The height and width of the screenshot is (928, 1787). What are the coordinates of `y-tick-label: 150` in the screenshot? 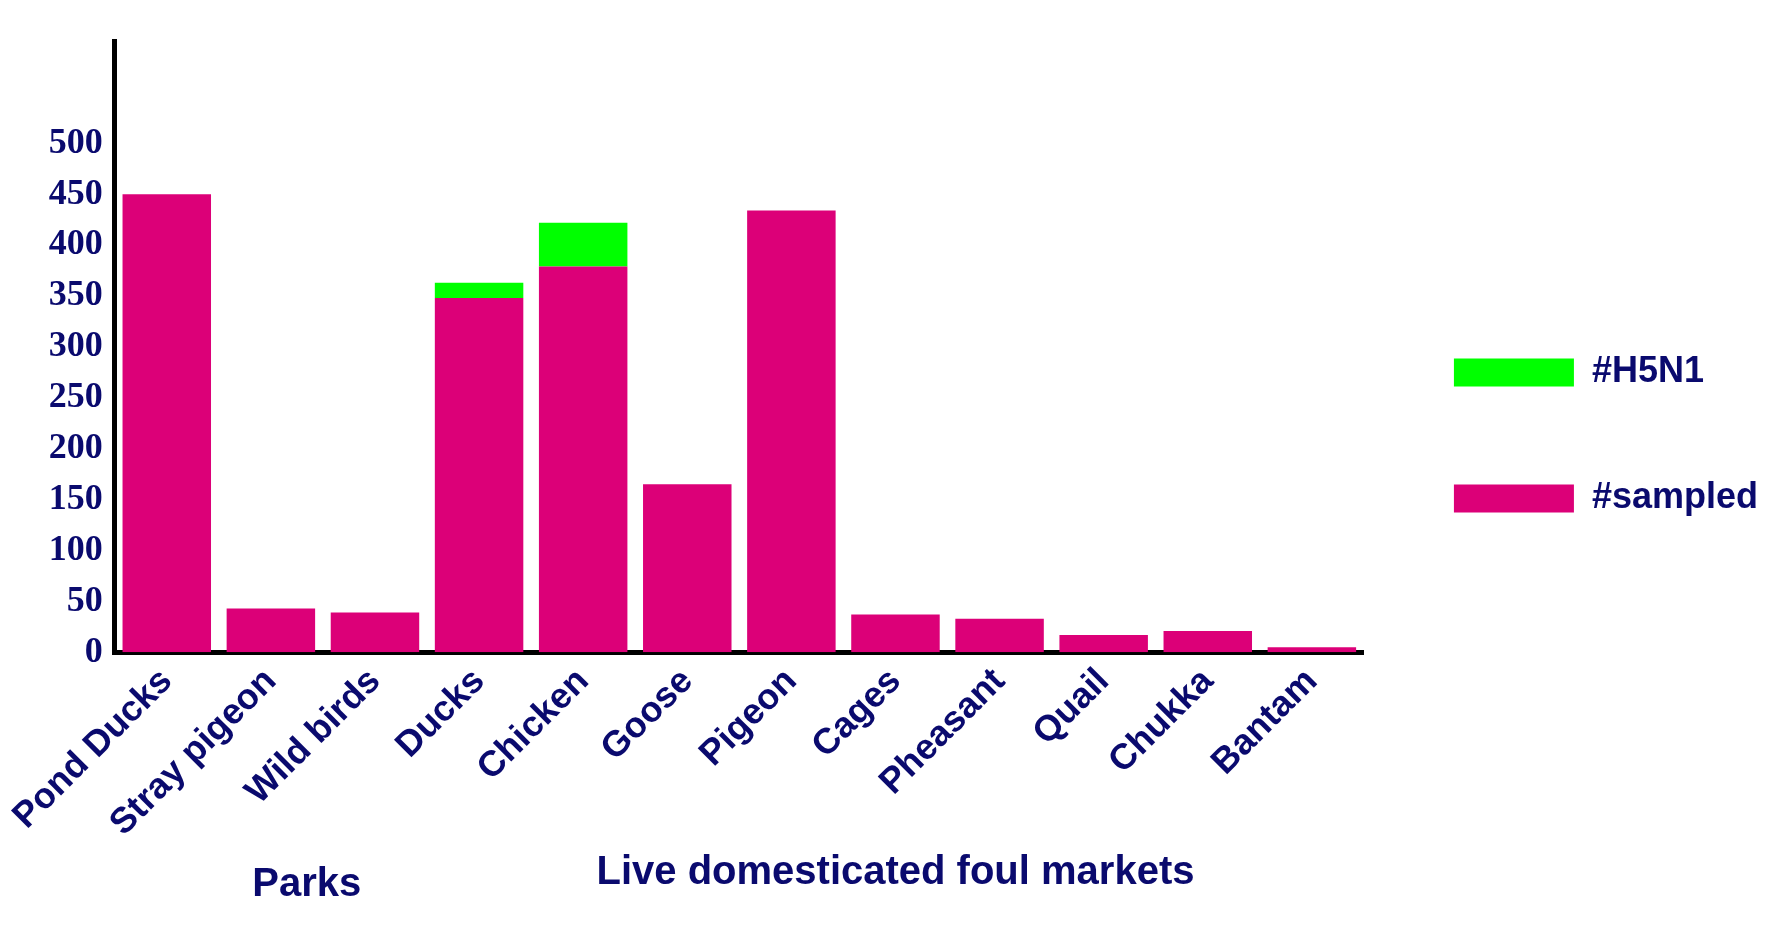 It's located at (75, 496).